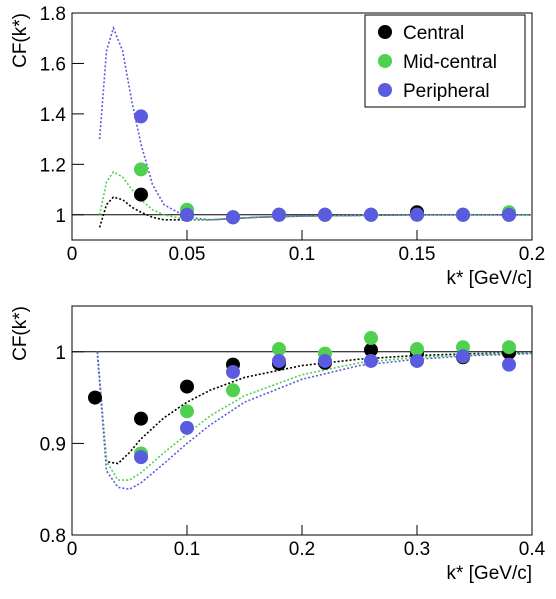 The image size is (556, 599). Describe the element at coordinates (417, 549) in the screenshot. I see `x-tick-label: 0.3` at that location.